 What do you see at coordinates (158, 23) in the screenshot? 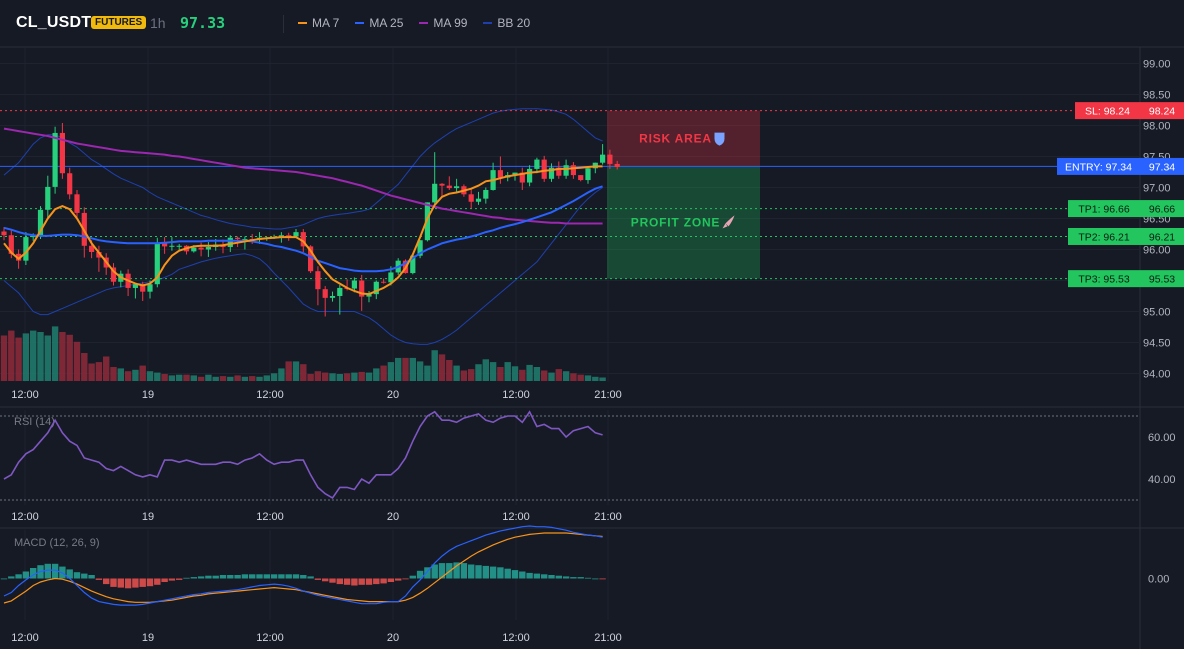
I see `timeframe-label: 1h` at bounding box center [158, 23].